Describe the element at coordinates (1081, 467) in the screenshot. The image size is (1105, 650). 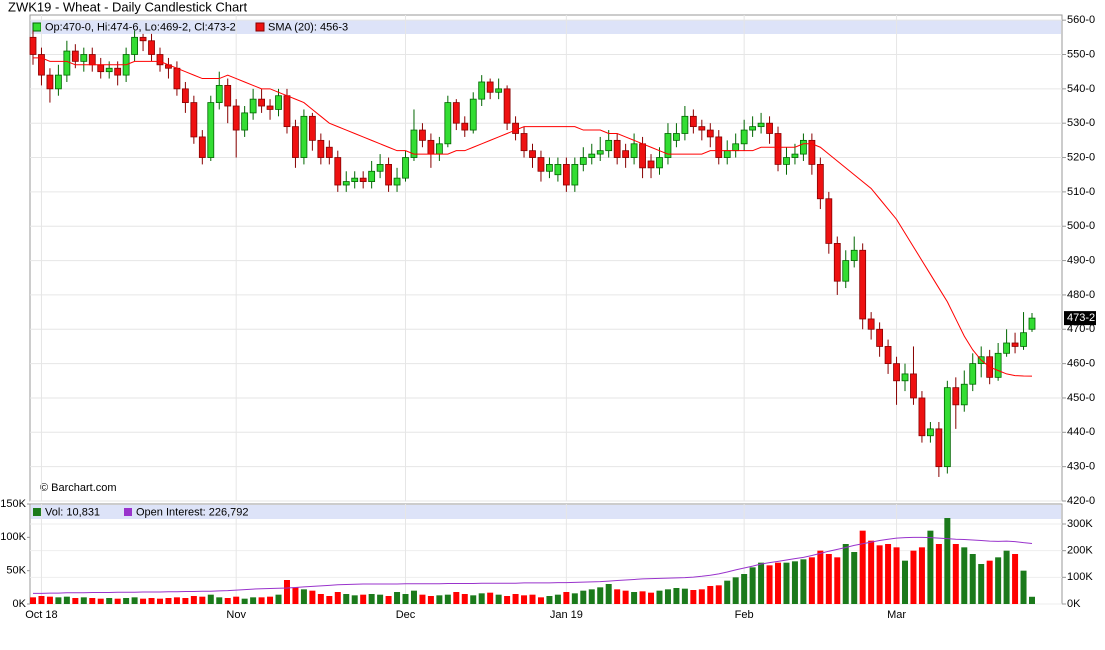
I see `y-tick-label: 430-0` at that location.